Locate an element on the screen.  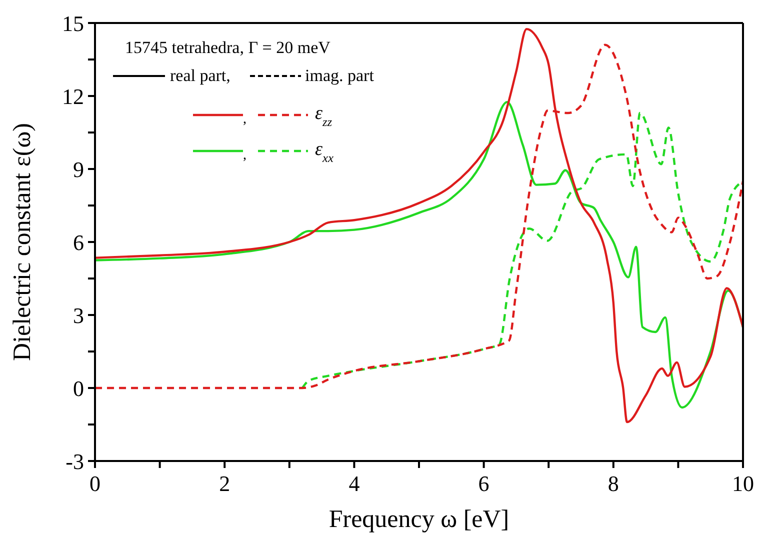
y-tick-label: -3 is located at coordinates (75, 461).